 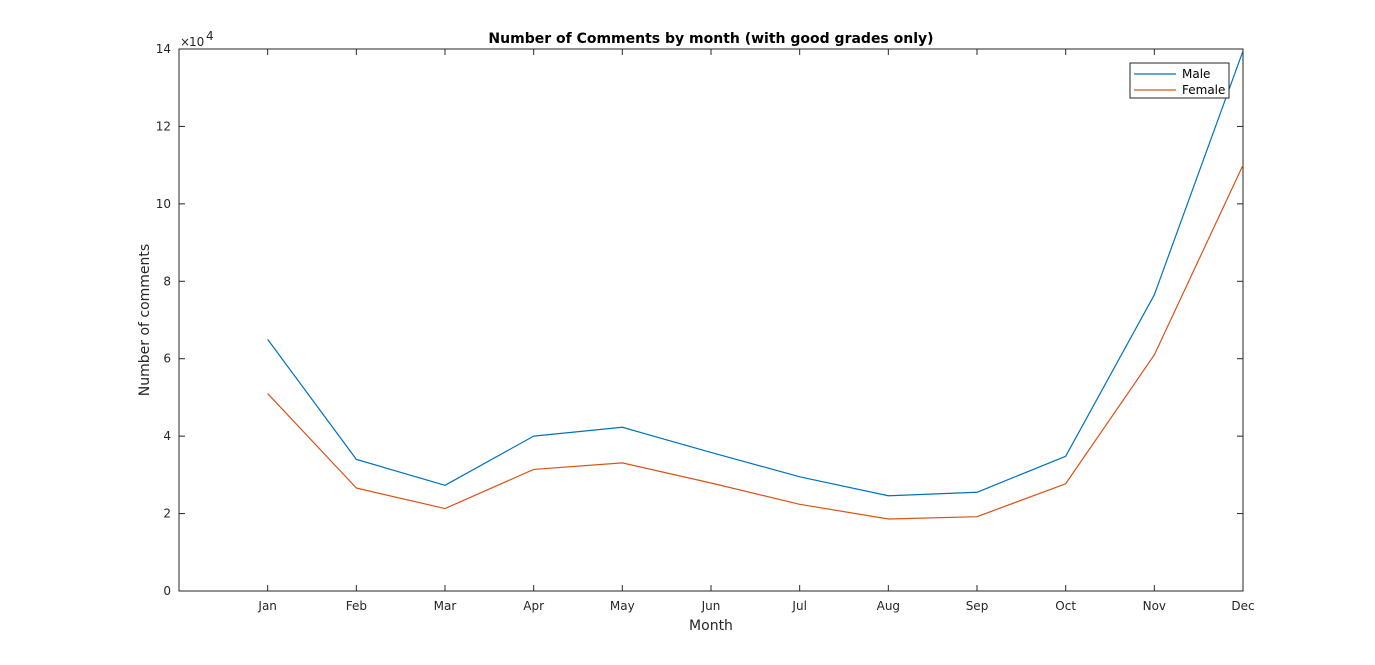 I want to click on y-tick-label: 6, so click(x=167, y=359).